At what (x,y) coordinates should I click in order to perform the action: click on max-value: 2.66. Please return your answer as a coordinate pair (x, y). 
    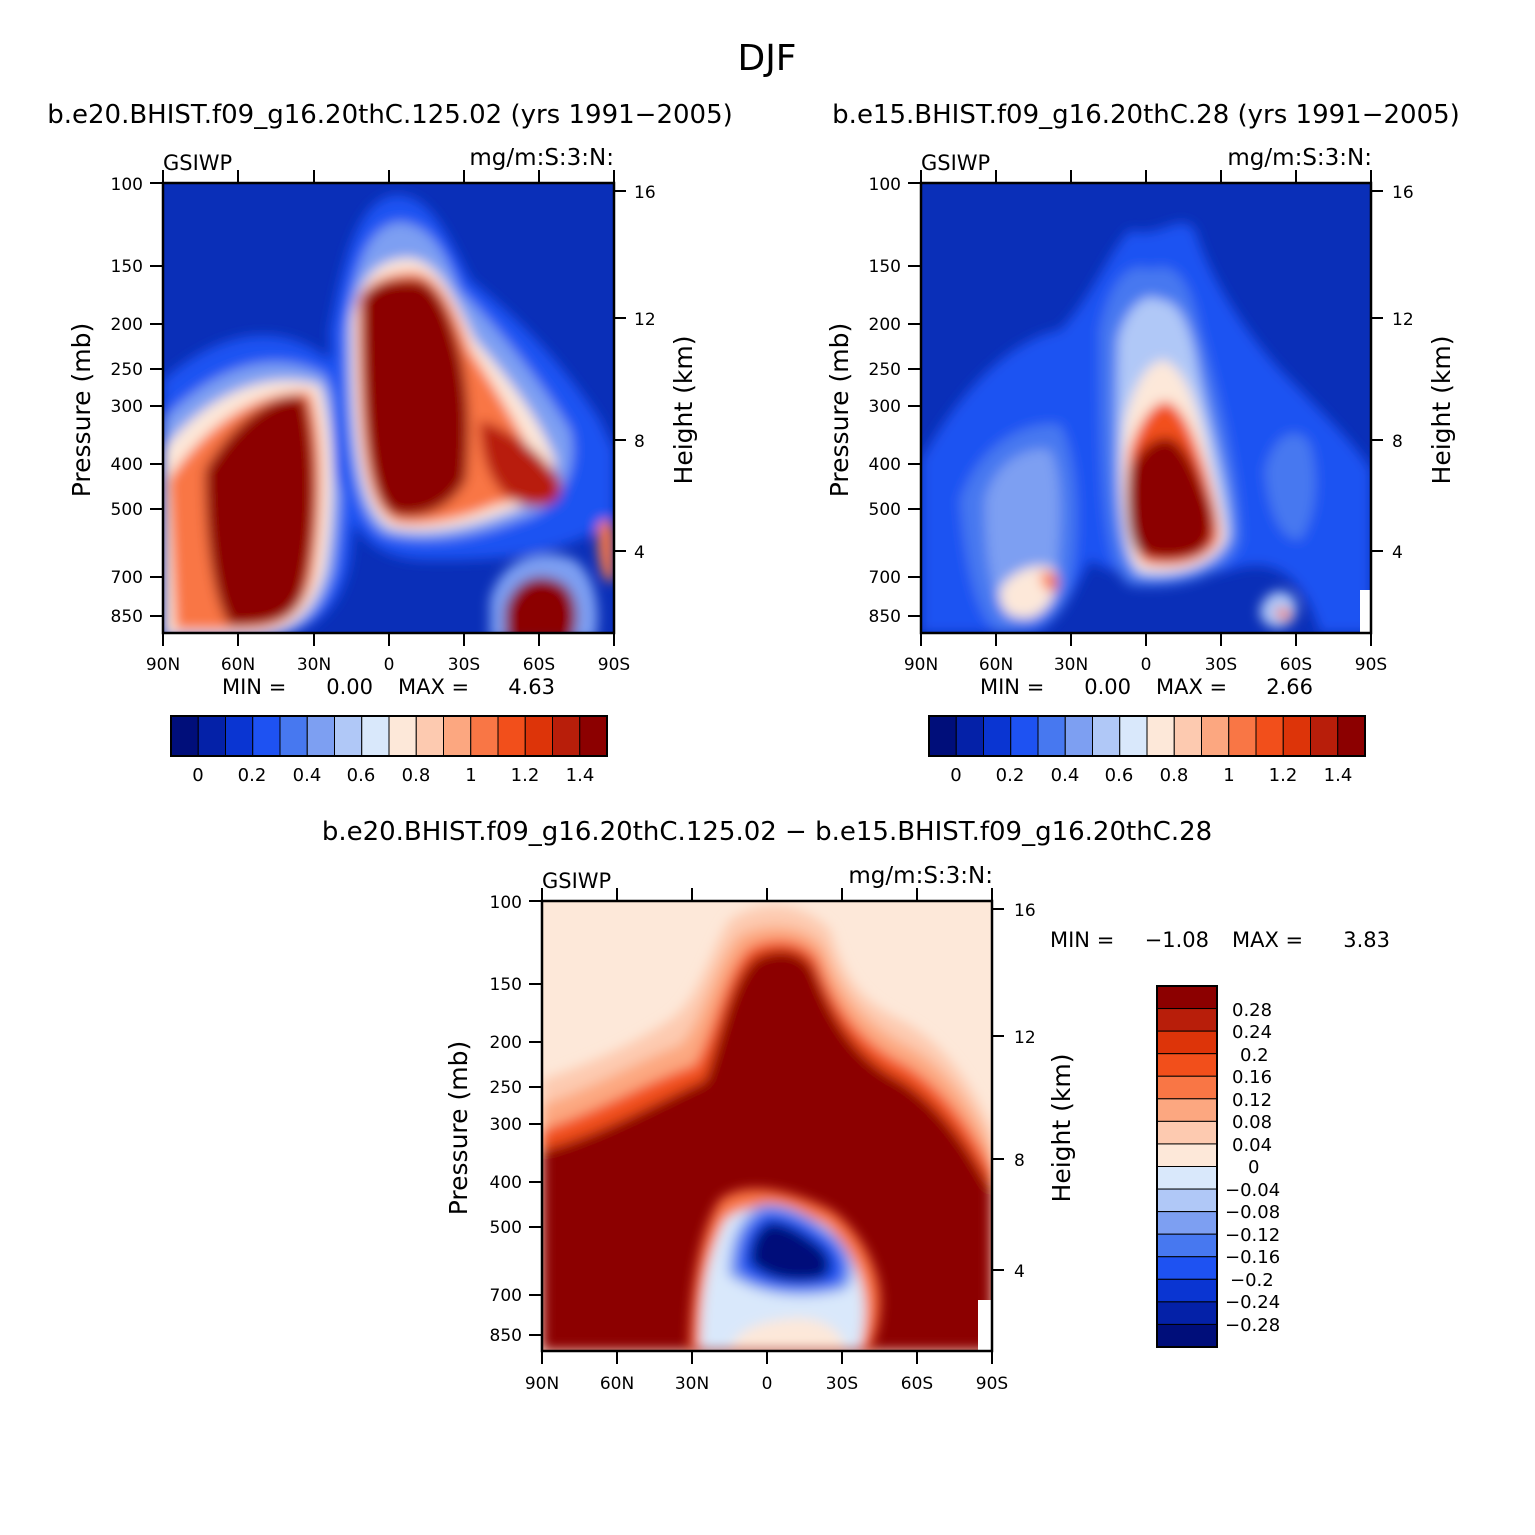
    Looking at the image, I should click on (1289, 687).